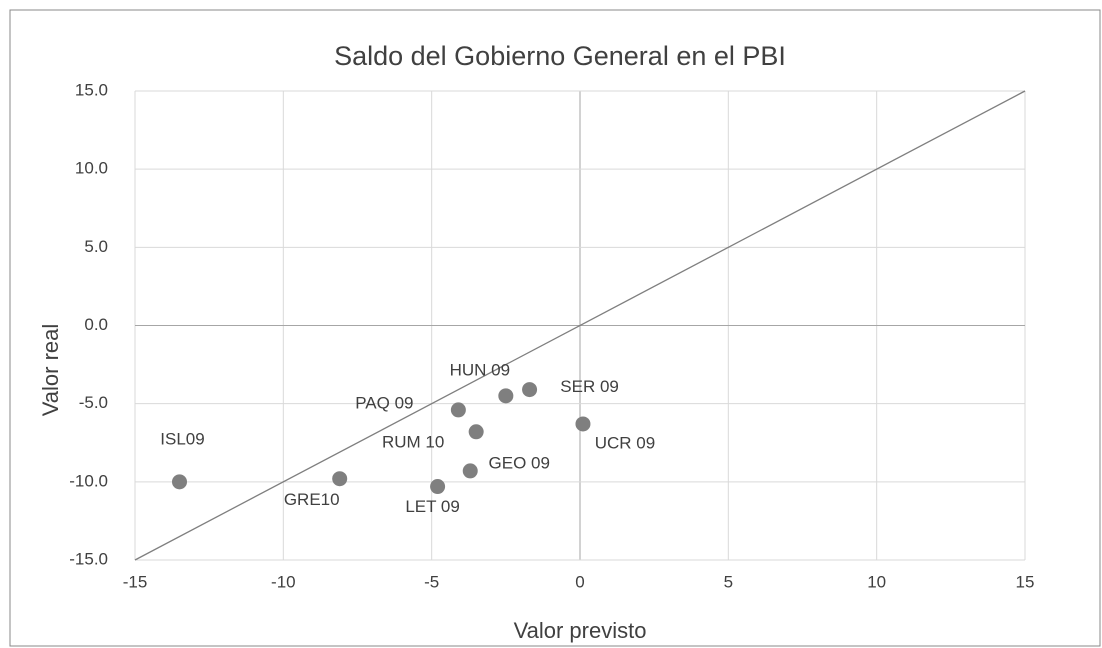 The height and width of the screenshot is (648, 1102). I want to click on point-label: LET 09, so click(432, 506).